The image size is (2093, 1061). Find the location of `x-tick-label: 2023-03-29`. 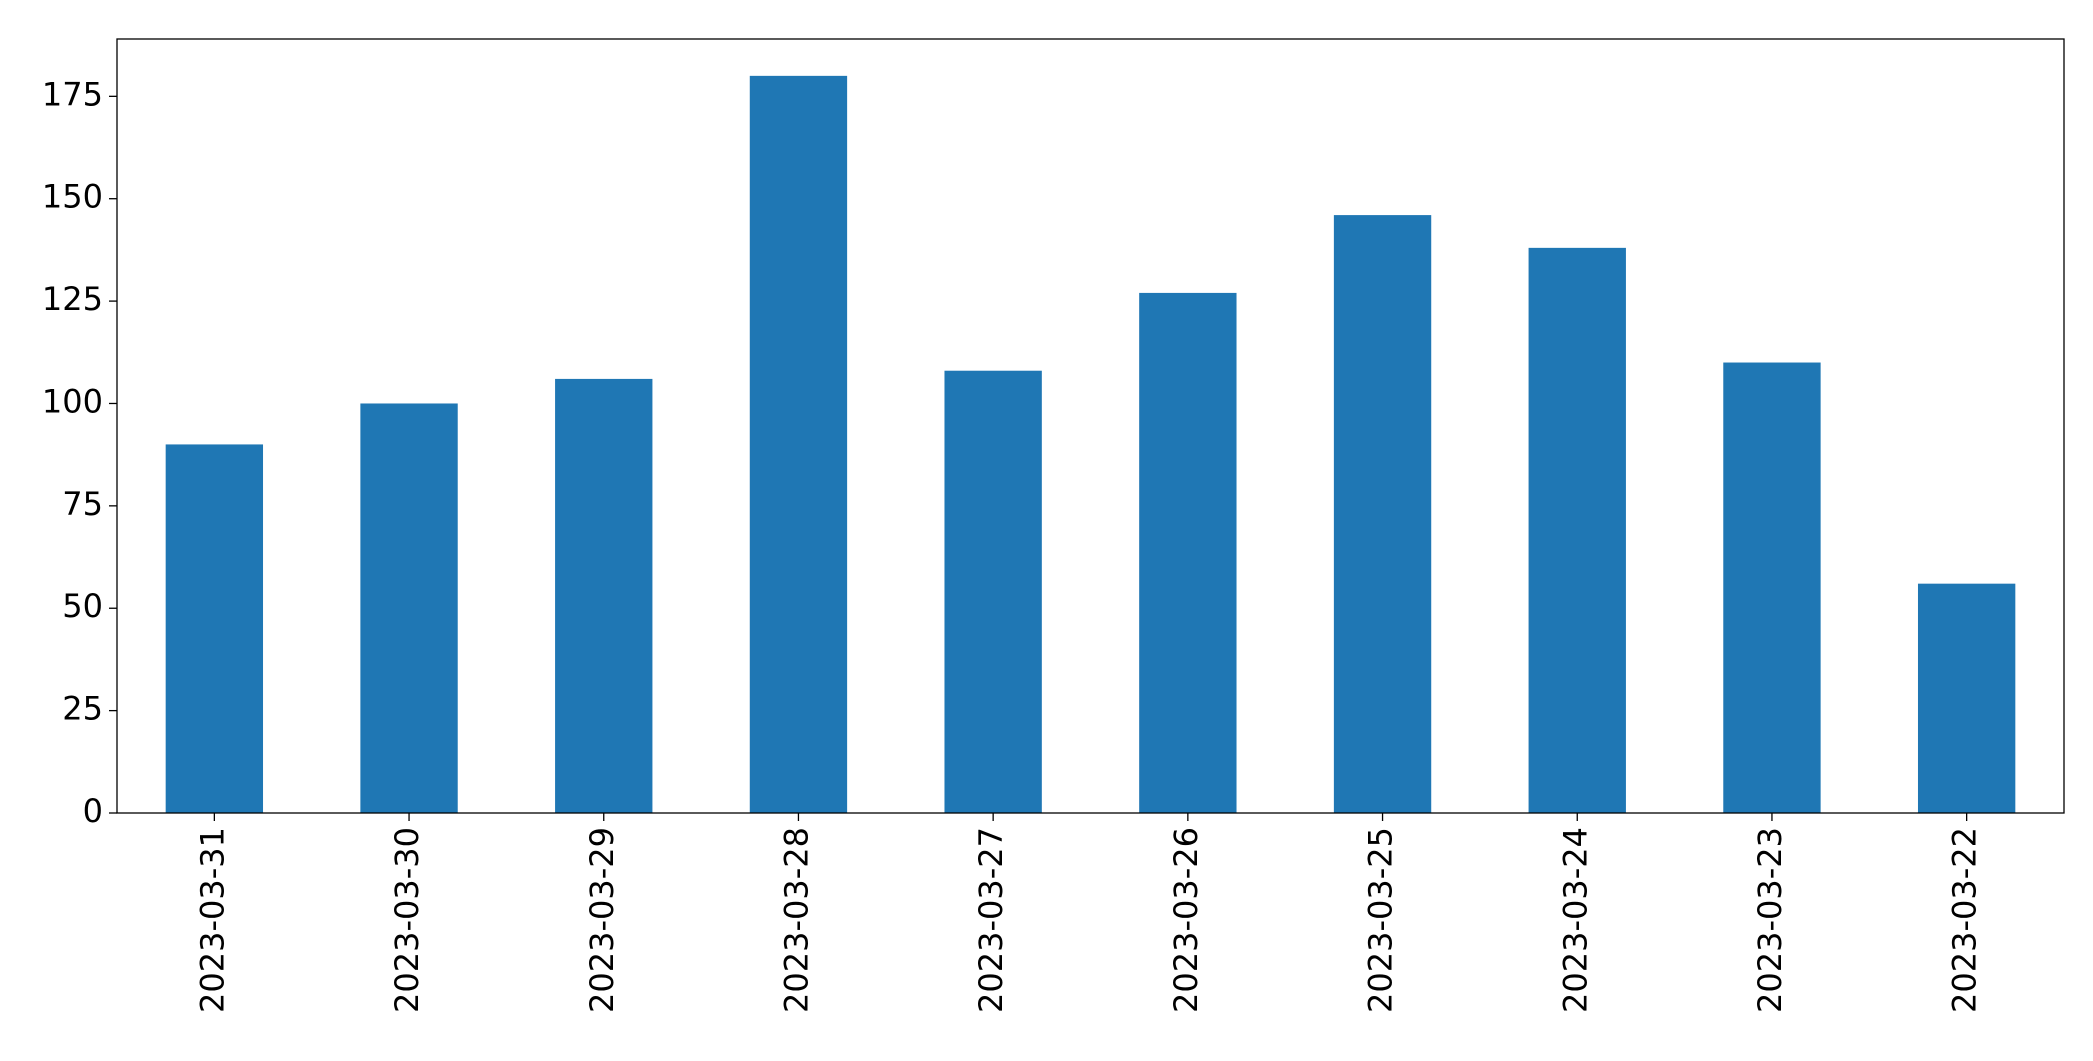

x-tick-label: 2023-03-29 is located at coordinates (602, 920).